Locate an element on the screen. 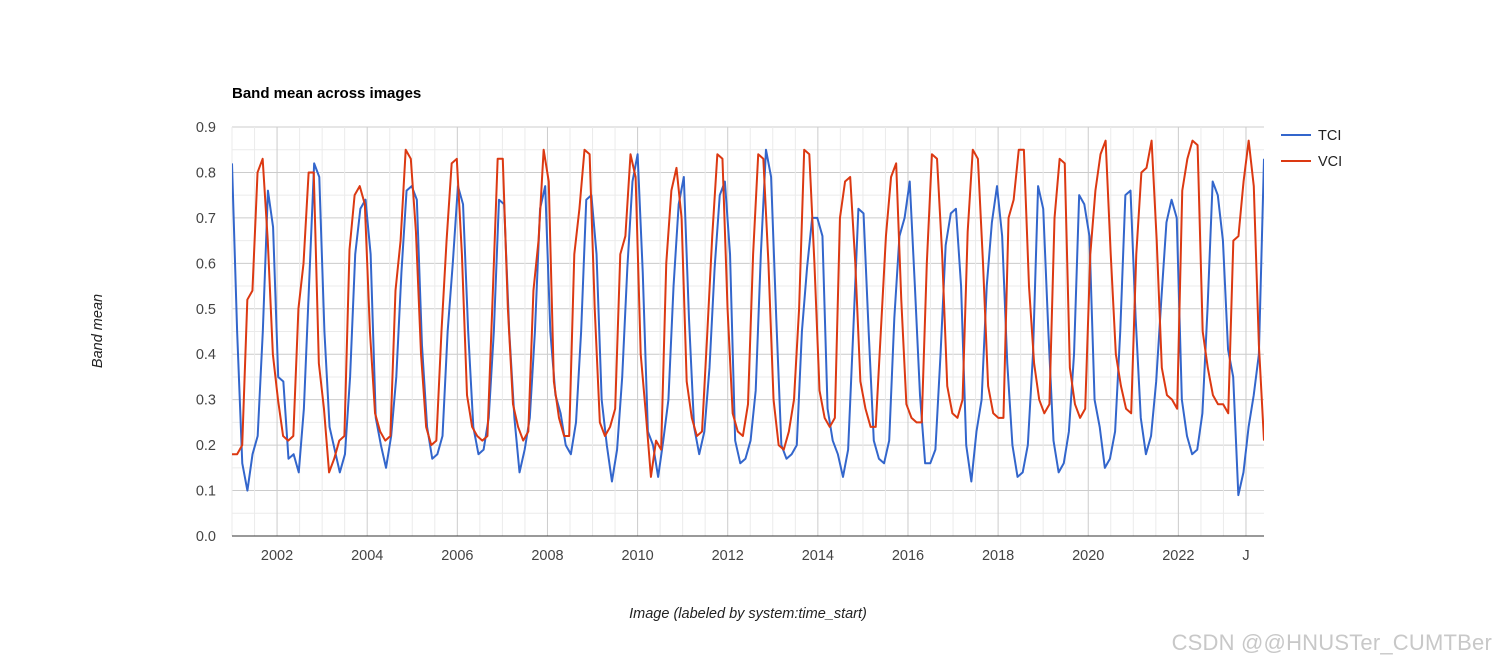 This screenshot has width=1496, height=664. y-tick-label: 0.6 is located at coordinates (206, 264).